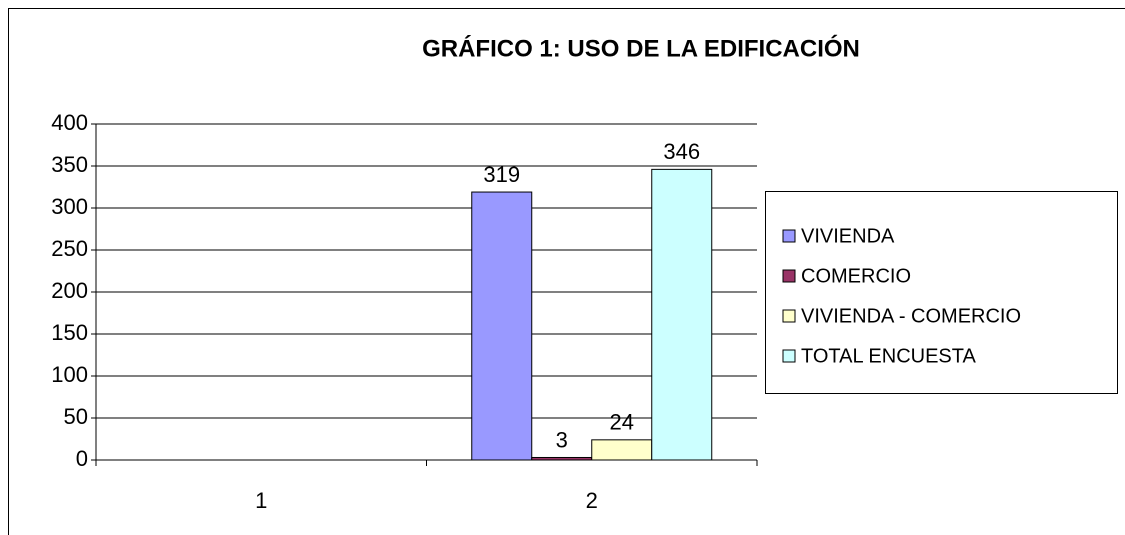 This screenshot has height=535, width=1125. I want to click on legend-label: COMERCIO, so click(856, 276).